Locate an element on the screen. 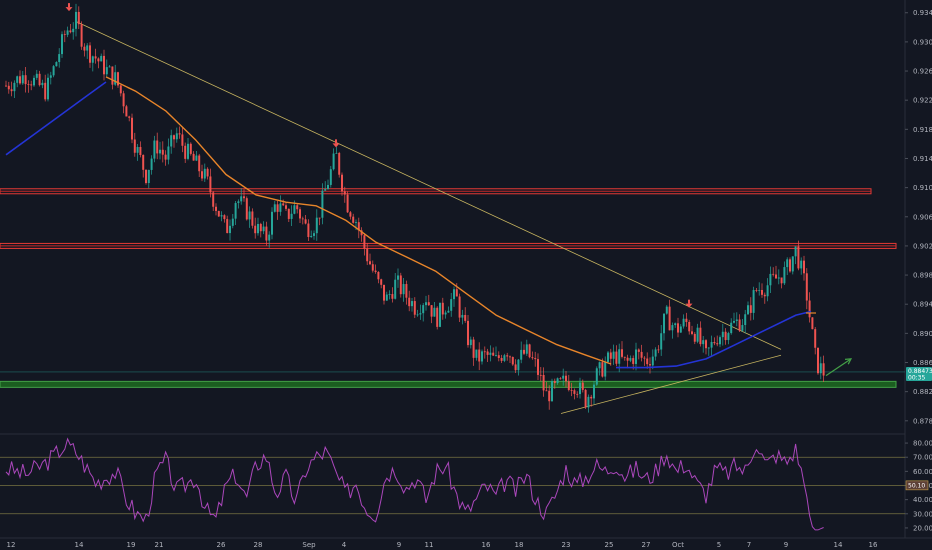 Image resolution: width=932 pixels, height=550 pixels. time-tick-label: 11 is located at coordinates (429, 545).